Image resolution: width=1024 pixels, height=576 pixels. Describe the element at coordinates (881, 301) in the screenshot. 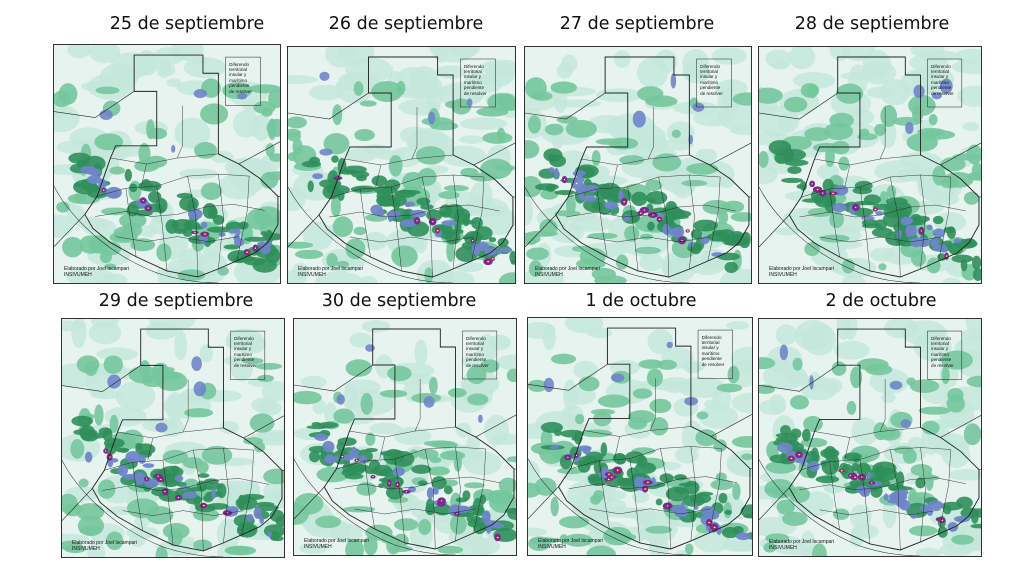

I see `panel-date-title: 2 de octubre` at that location.